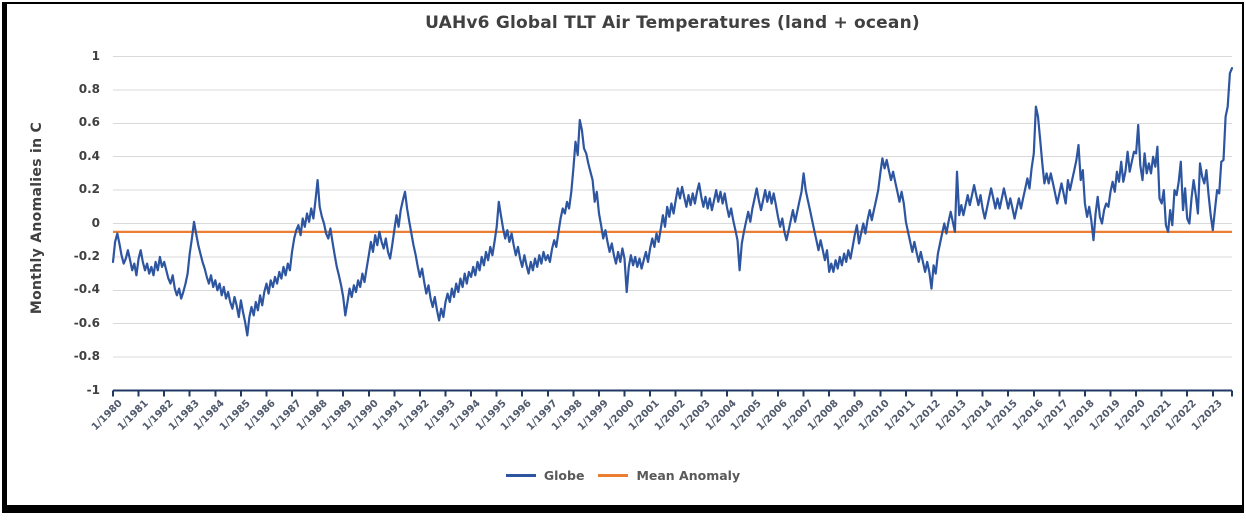 Image resolution: width=1246 pixels, height=524 pixels. Describe the element at coordinates (86, 356) in the screenshot. I see `y-tick-label: -0.8` at that location.